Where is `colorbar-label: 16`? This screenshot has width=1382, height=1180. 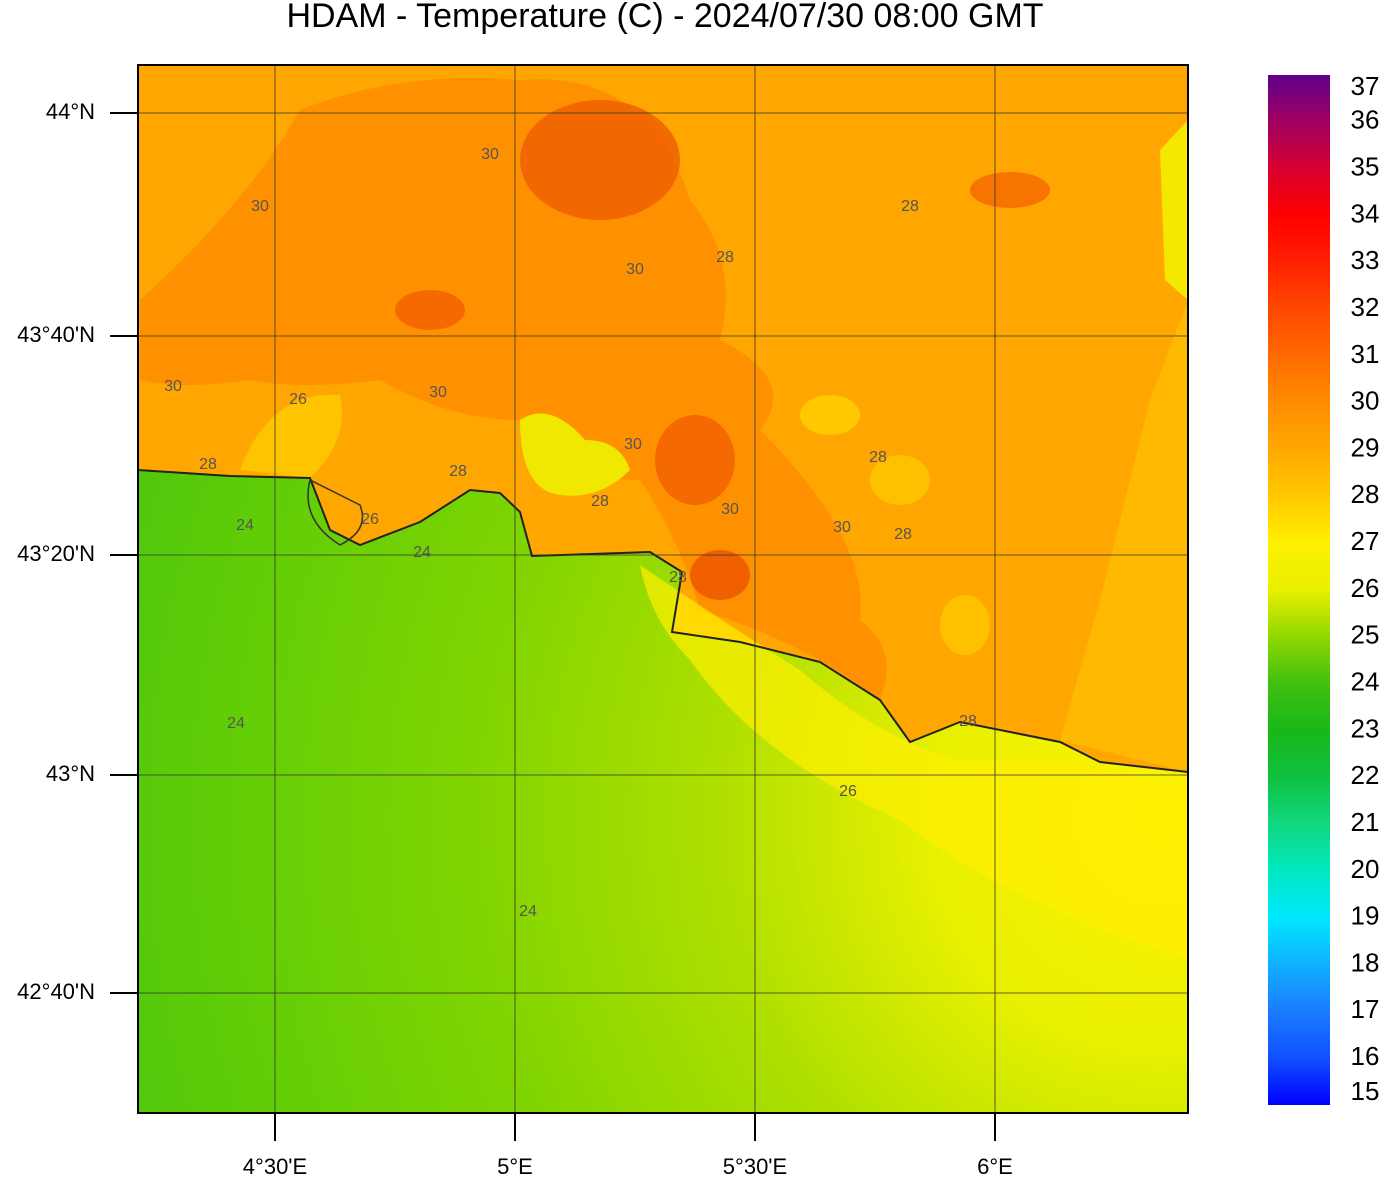 colorbar-label: 16 is located at coordinates (1365, 1056).